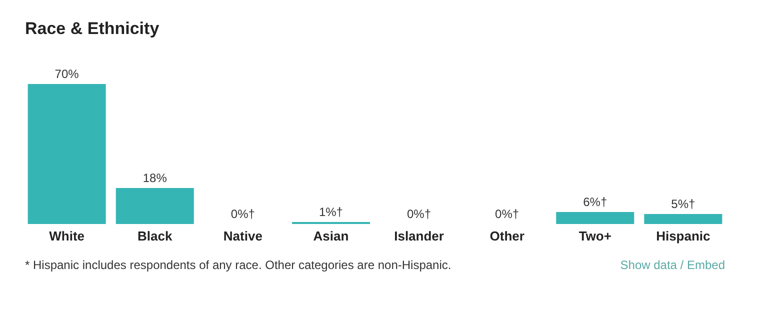  What do you see at coordinates (419, 236) in the screenshot?
I see `x-tick-label: Islander` at bounding box center [419, 236].